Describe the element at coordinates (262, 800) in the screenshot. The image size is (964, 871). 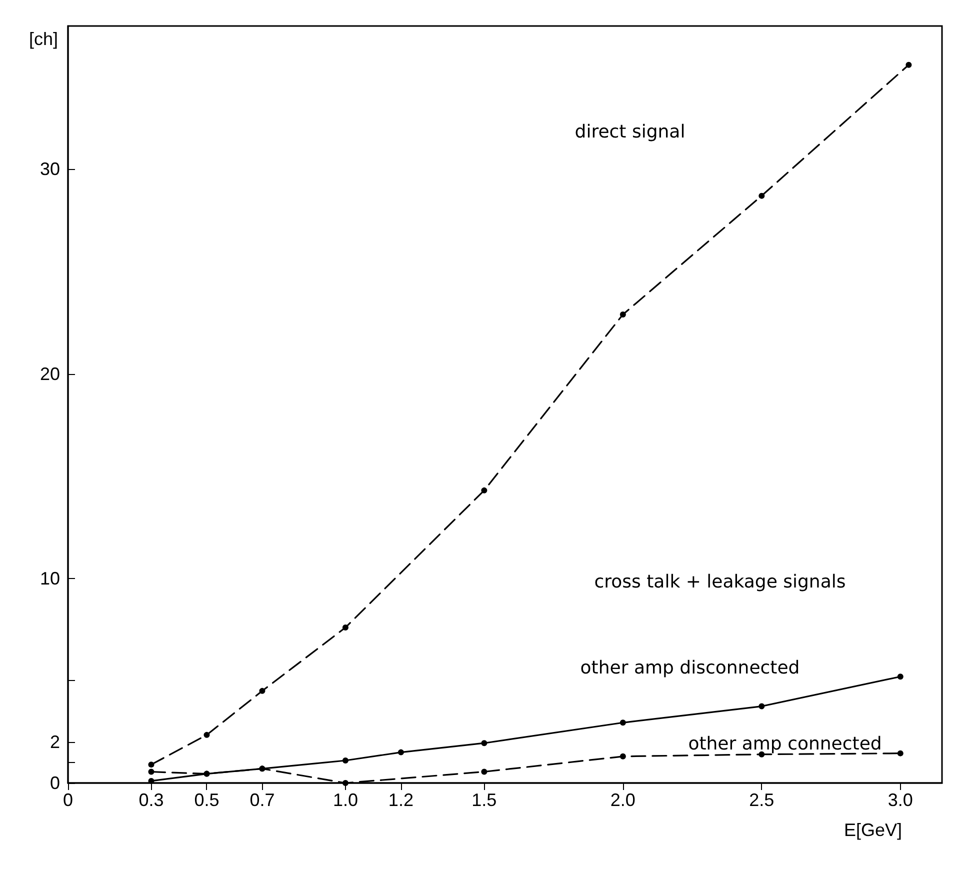
I see `x-tick-label: 0.7` at that location.